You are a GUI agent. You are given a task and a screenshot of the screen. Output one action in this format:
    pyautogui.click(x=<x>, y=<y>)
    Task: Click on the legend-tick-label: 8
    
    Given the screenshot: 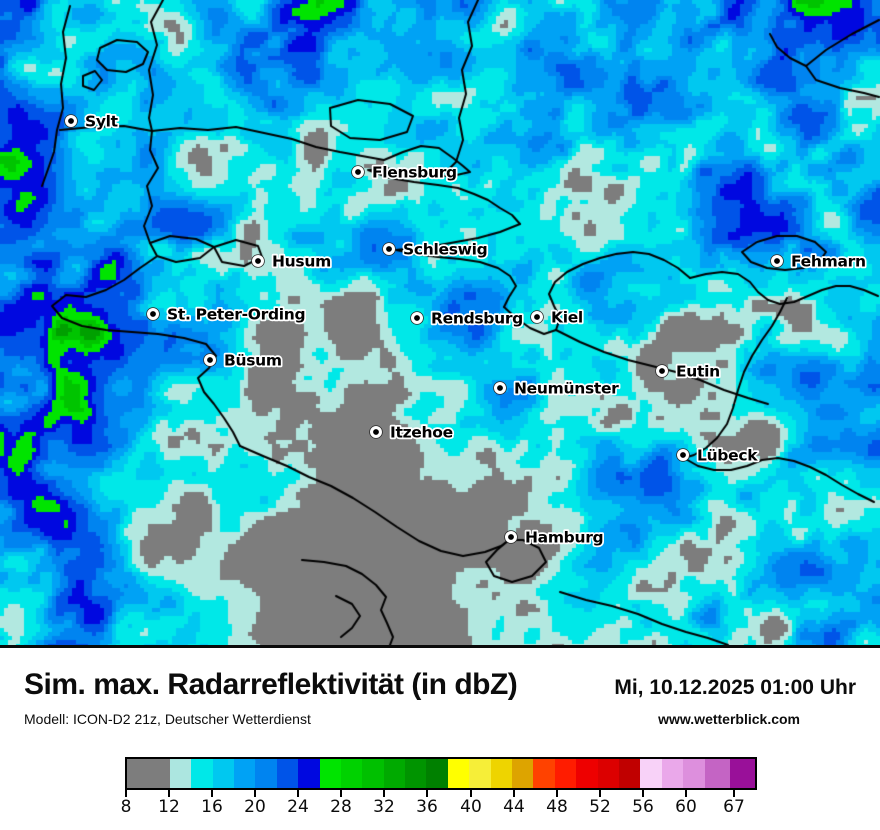 What is the action you would take?
    pyautogui.click(x=126, y=807)
    